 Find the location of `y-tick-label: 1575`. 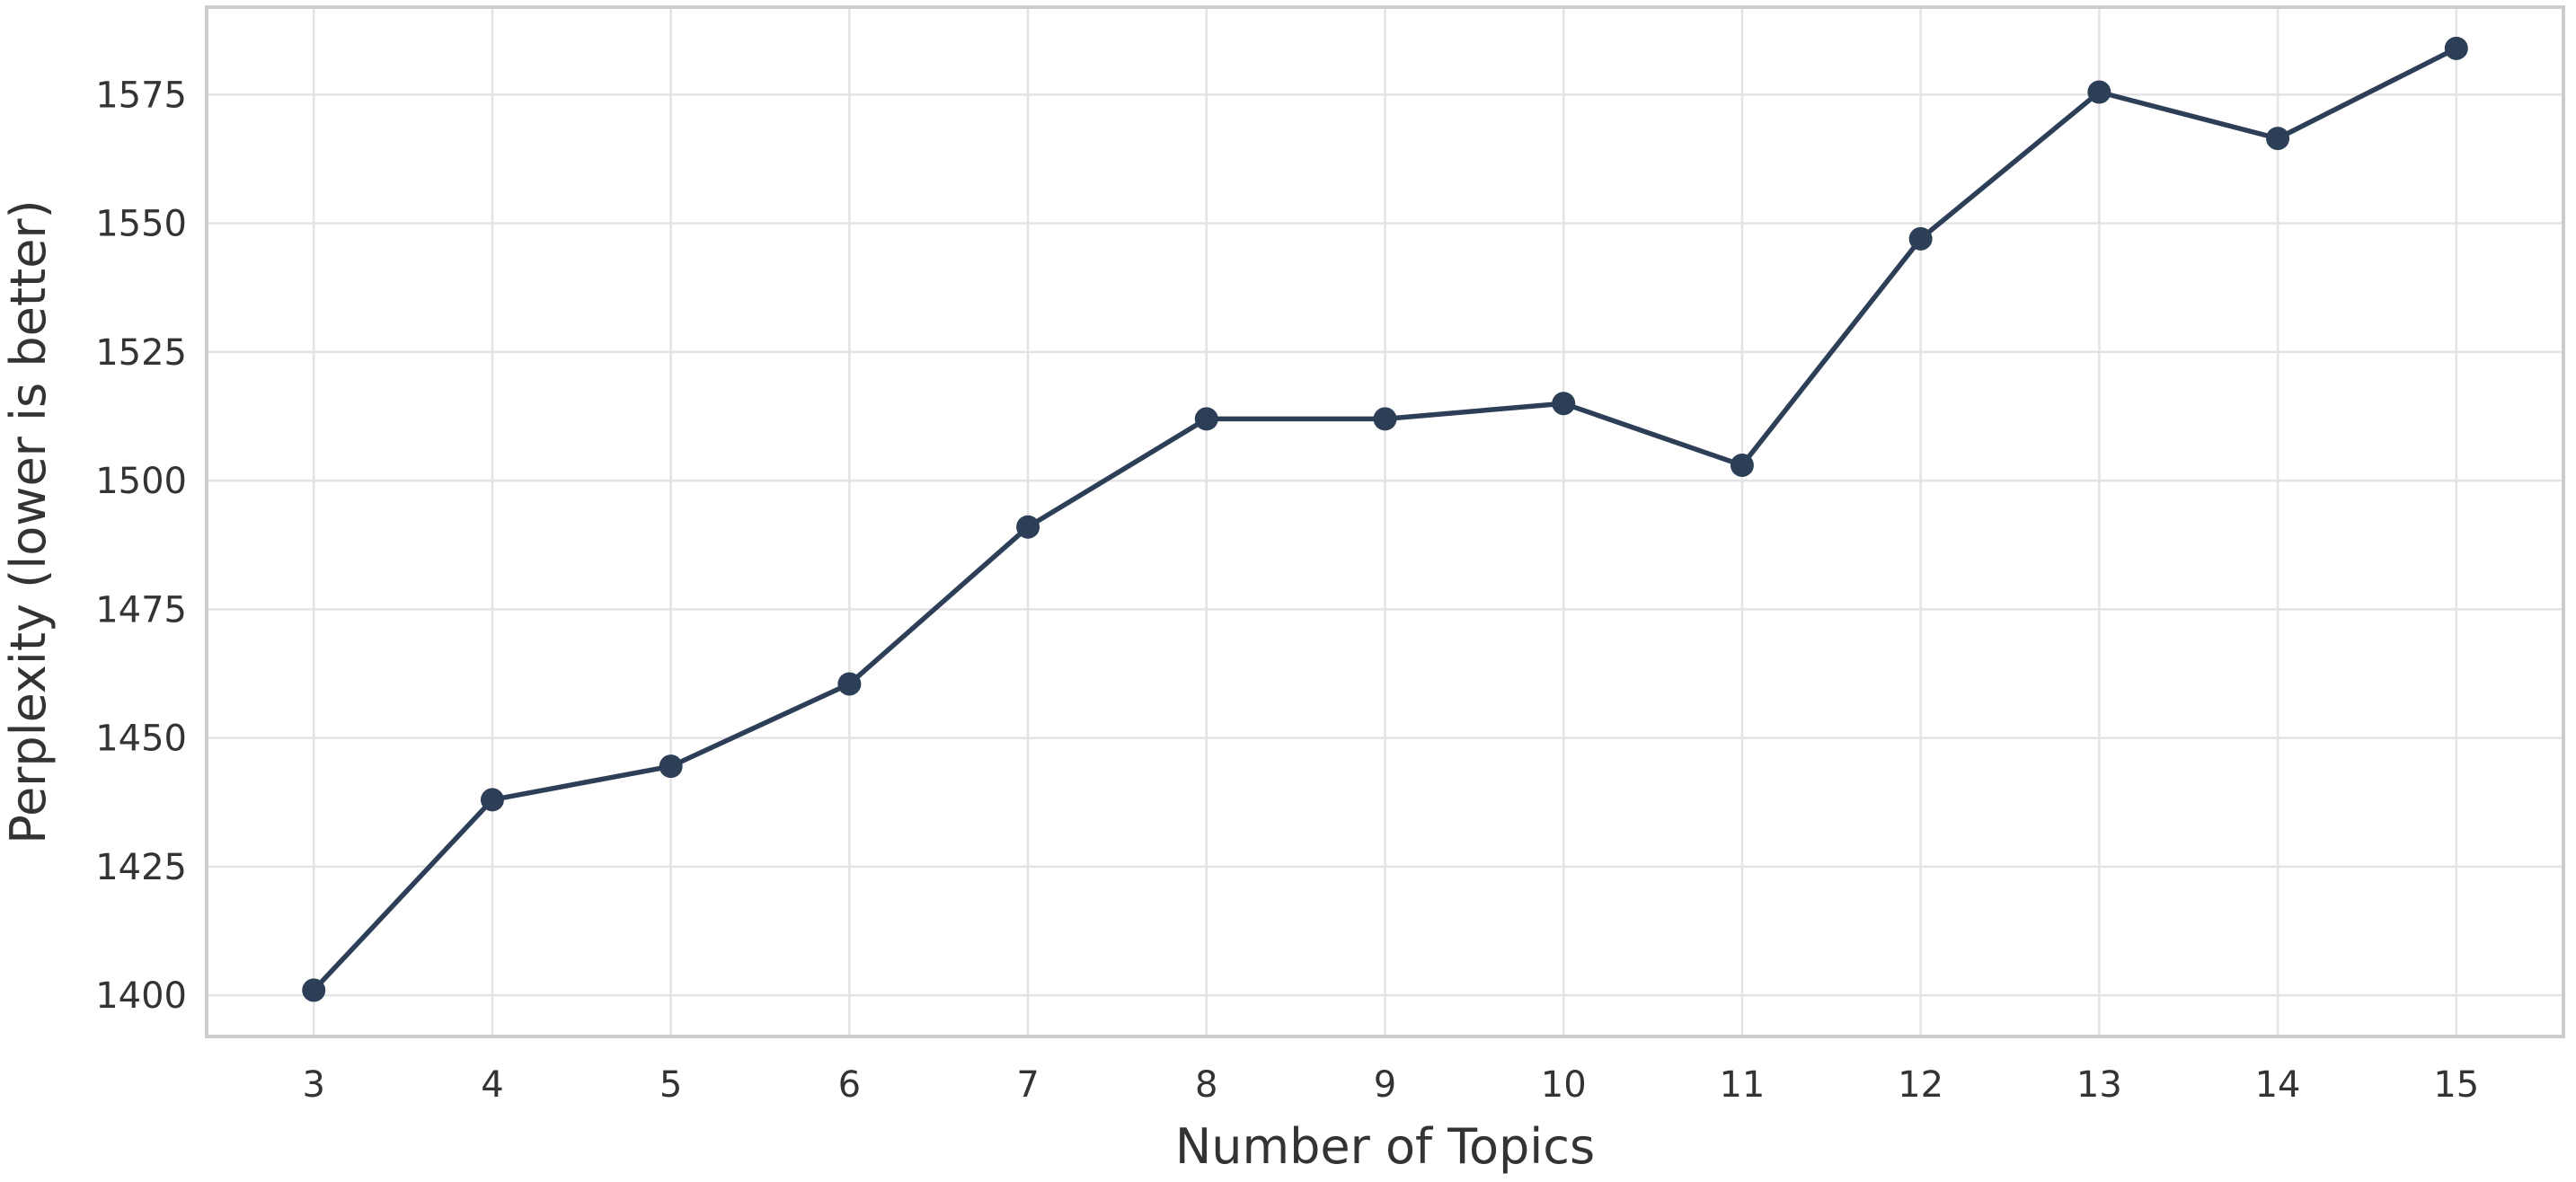

y-tick-label: 1575 is located at coordinates (141, 96).